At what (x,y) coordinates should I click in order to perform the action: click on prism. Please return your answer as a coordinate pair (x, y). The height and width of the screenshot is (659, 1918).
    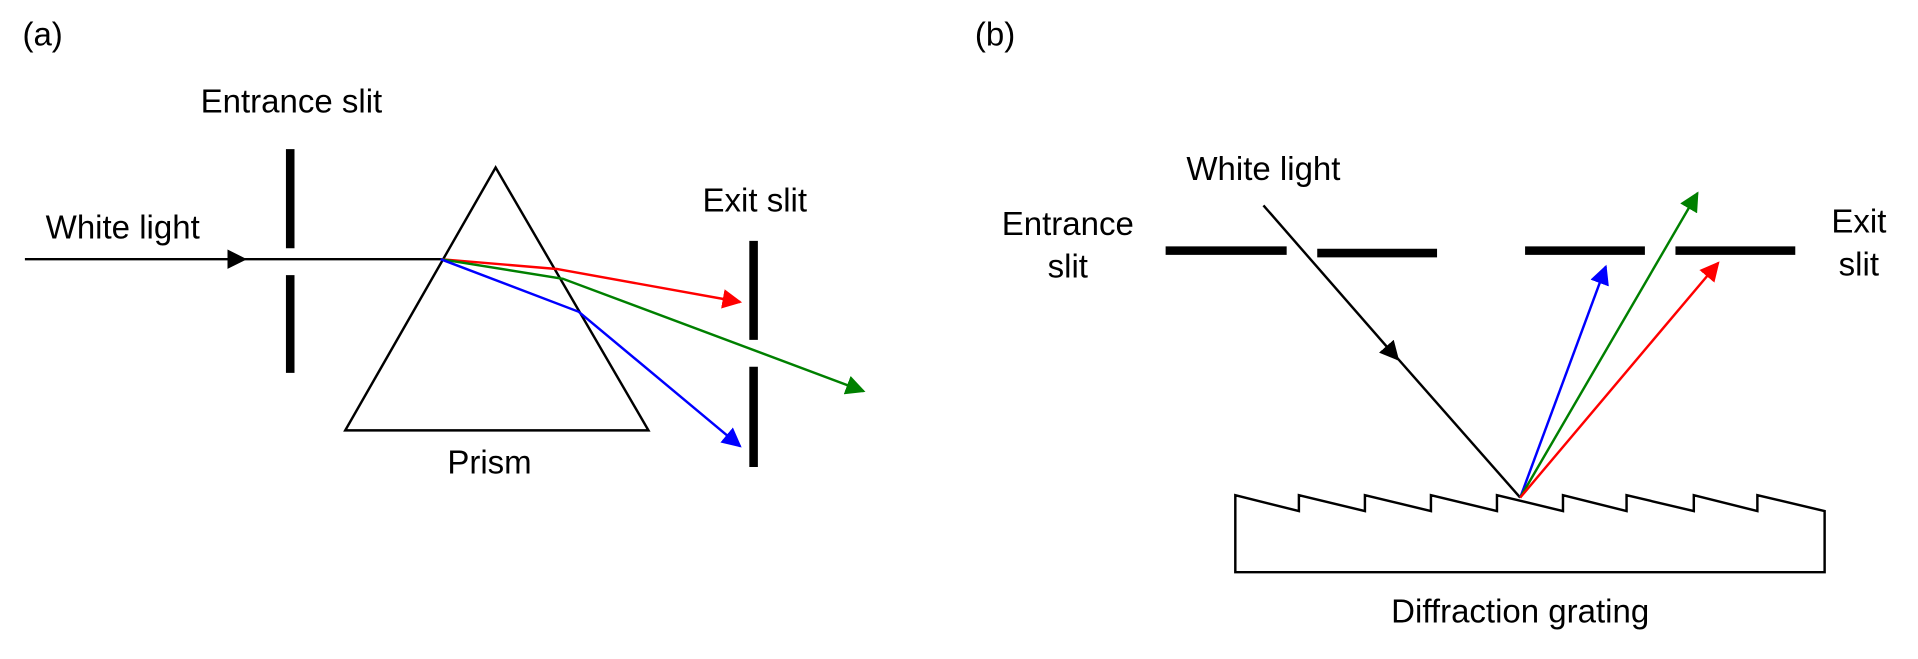
    Looking at the image, I should click on (497, 298).